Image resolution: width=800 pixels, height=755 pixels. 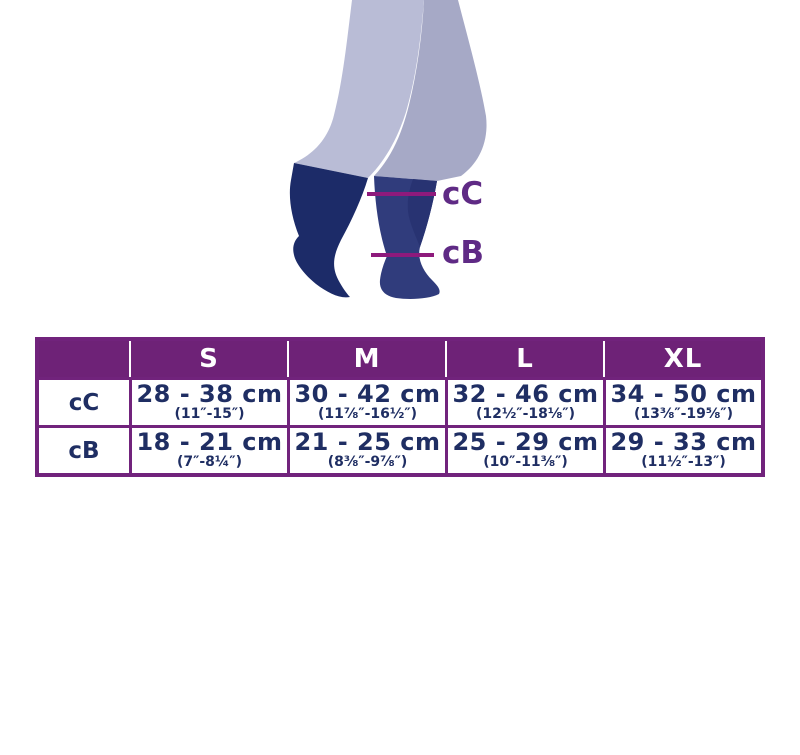 I want to click on column-header-m: M, so click(x=366, y=359).